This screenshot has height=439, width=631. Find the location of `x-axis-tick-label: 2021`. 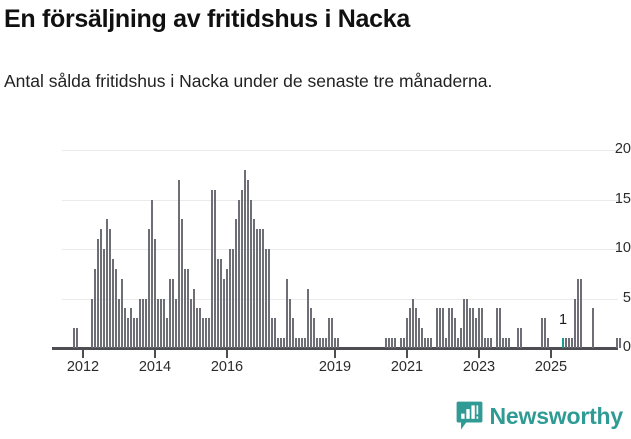

x-axis-tick-label: 2021 is located at coordinates (407, 367).